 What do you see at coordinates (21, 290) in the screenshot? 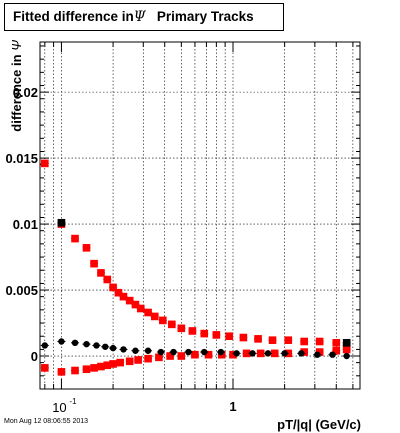
I see `y-tick-label: 0.005` at bounding box center [21, 290].